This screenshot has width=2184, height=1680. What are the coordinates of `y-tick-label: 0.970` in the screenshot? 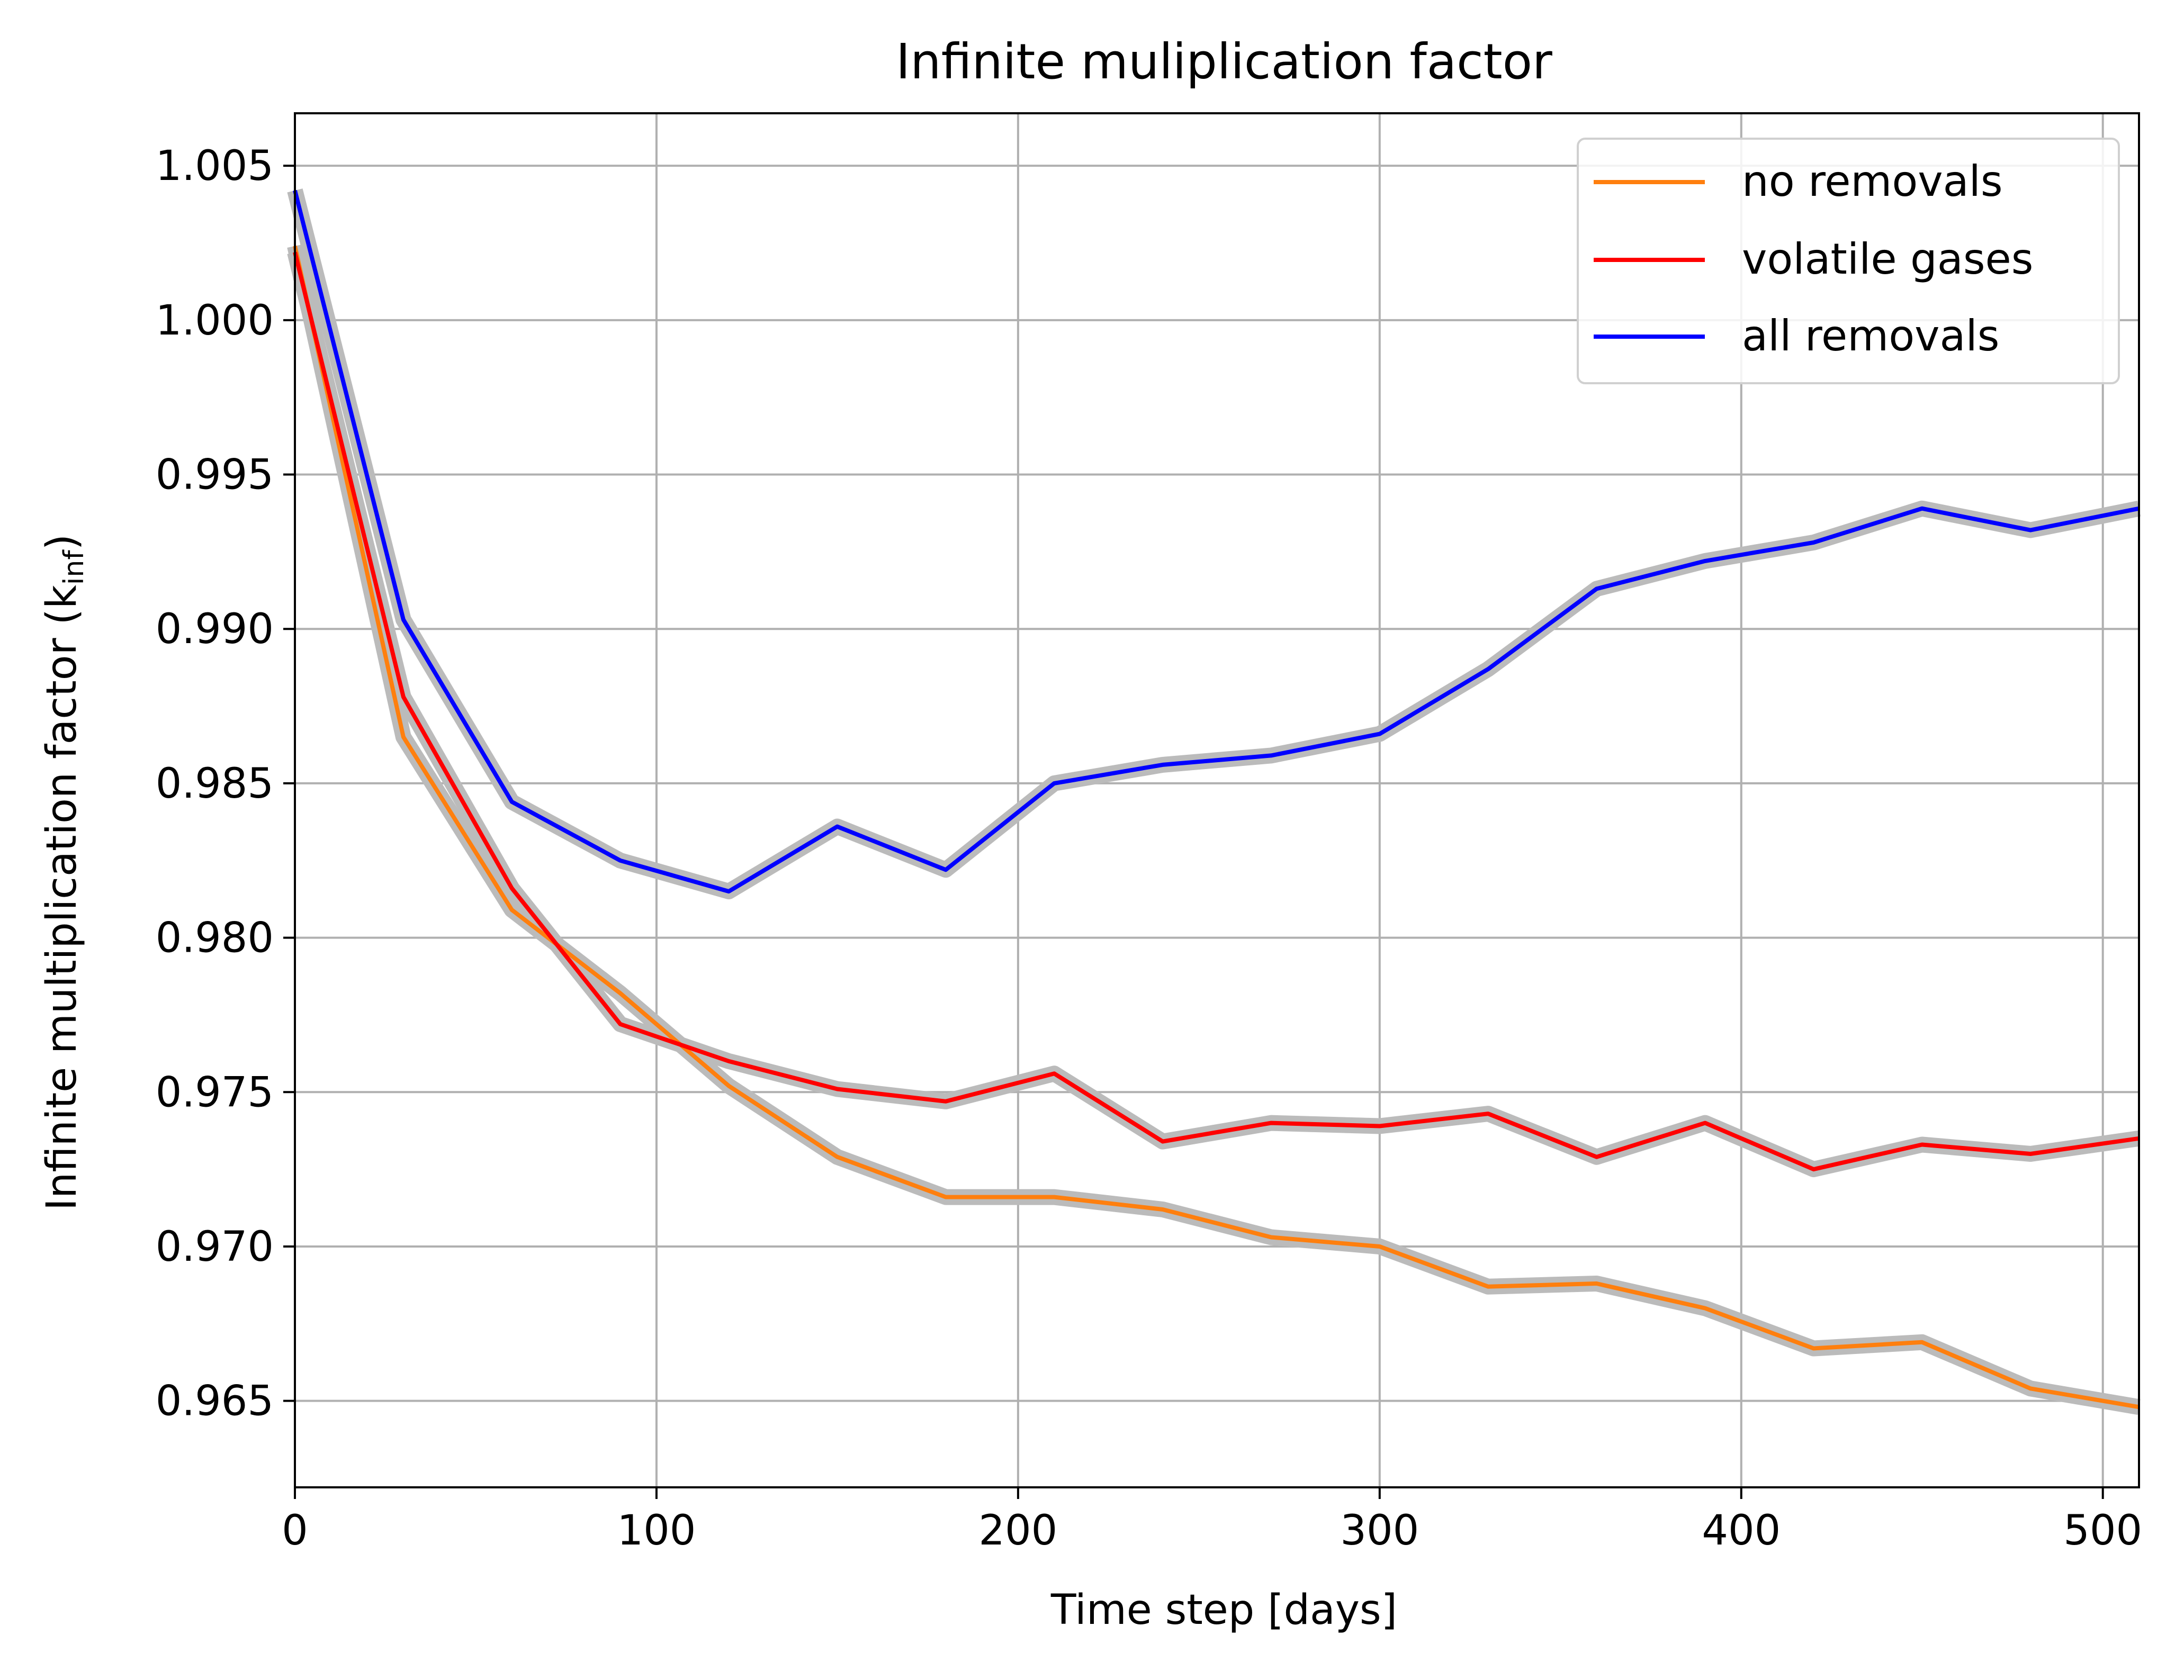 It's located at (215, 1247).